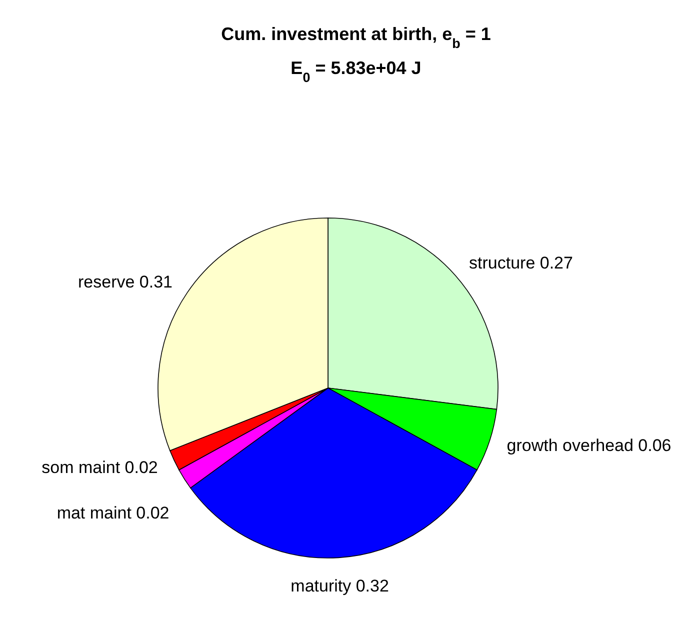  What do you see at coordinates (125, 282) in the screenshot?
I see `slice-label: reserve 0.31` at bounding box center [125, 282].